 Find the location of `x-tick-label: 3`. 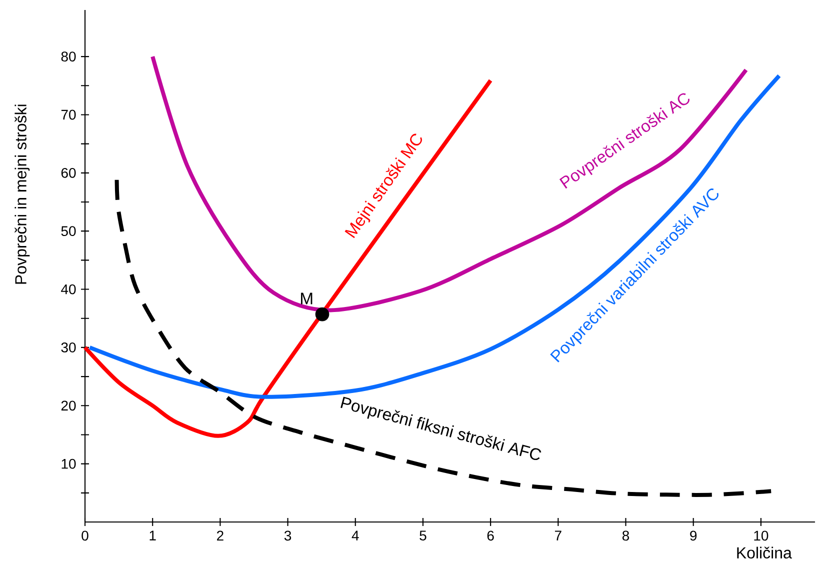

x-tick-label: 3 is located at coordinates (288, 535).